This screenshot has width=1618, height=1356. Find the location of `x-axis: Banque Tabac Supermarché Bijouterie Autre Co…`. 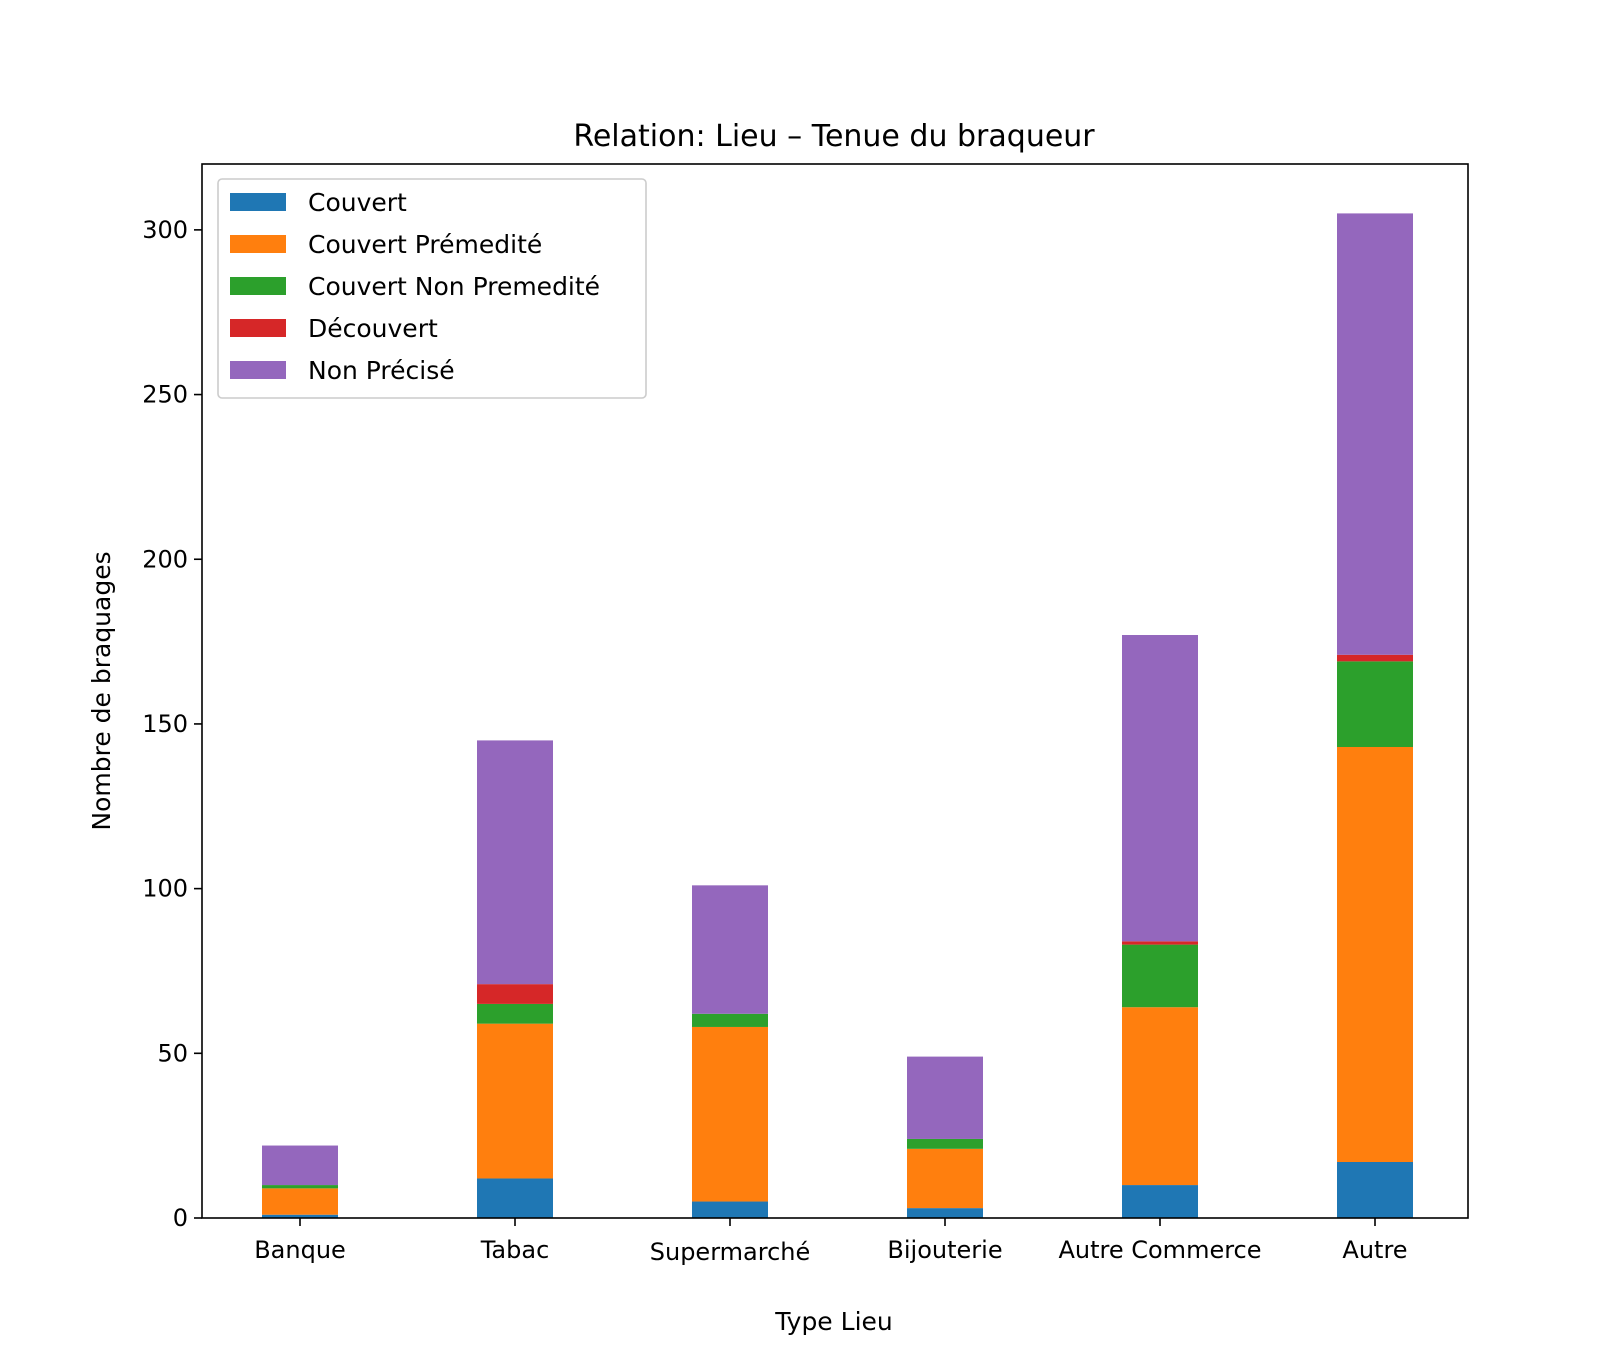

x-axis: Banque Tabac Supermarché Bijouterie Autre Co… is located at coordinates (831, 1242).